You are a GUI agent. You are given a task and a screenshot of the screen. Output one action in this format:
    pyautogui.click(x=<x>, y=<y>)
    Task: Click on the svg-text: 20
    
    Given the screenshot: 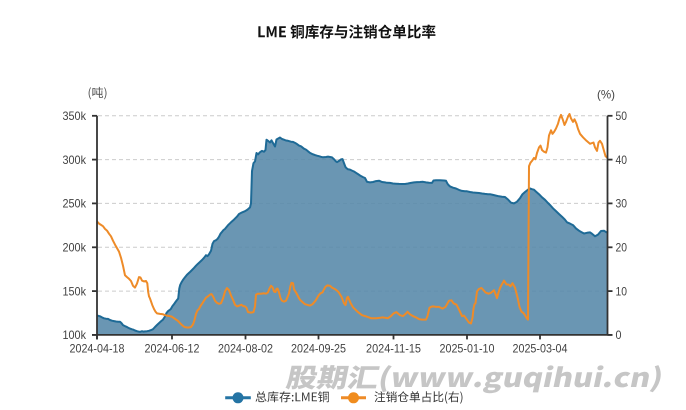 What is the action you would take?
    pyautogui.click(x=622, y=248)
    